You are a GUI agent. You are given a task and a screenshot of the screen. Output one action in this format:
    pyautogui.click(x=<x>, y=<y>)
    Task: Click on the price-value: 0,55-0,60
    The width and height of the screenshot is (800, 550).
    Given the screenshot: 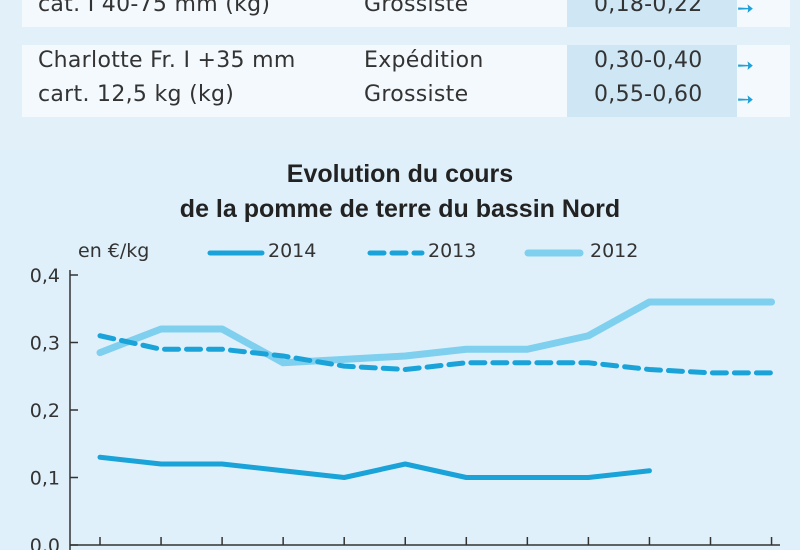 What is the action you would take?
    pyautogui.click(x=648, y=94)
    